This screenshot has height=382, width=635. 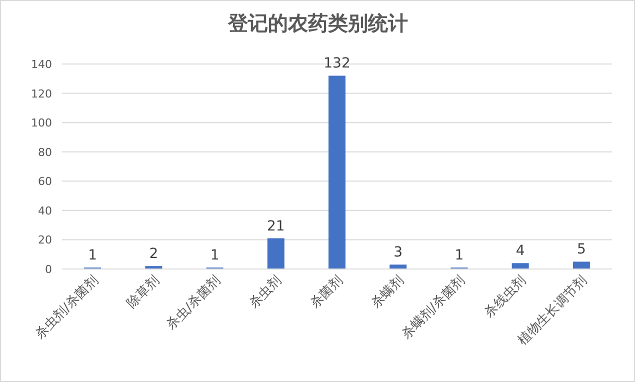 I want to click on y-tick-label: 40, so click(x=45, y=211).